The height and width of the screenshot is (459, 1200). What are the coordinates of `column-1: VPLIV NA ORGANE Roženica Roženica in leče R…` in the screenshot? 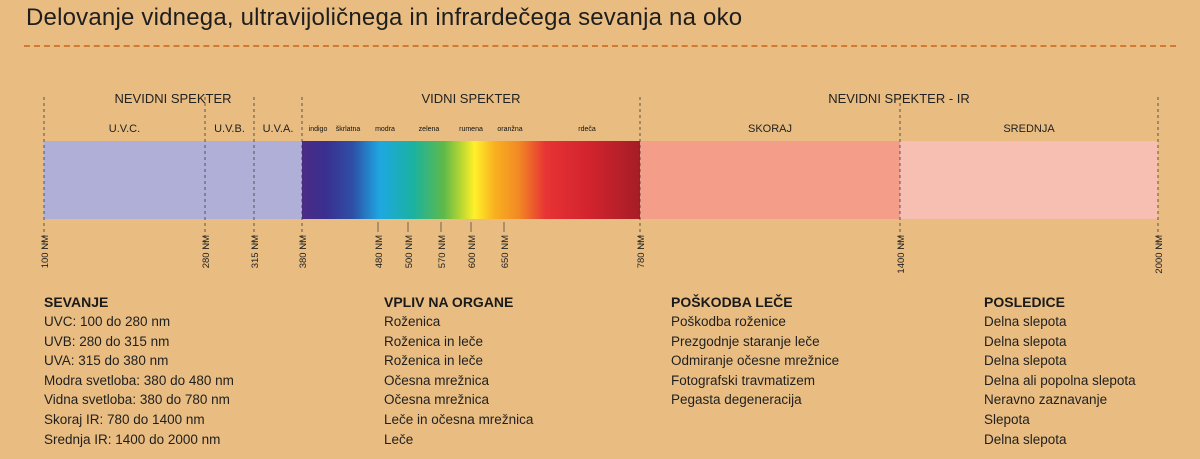 It's located at (458, 370).